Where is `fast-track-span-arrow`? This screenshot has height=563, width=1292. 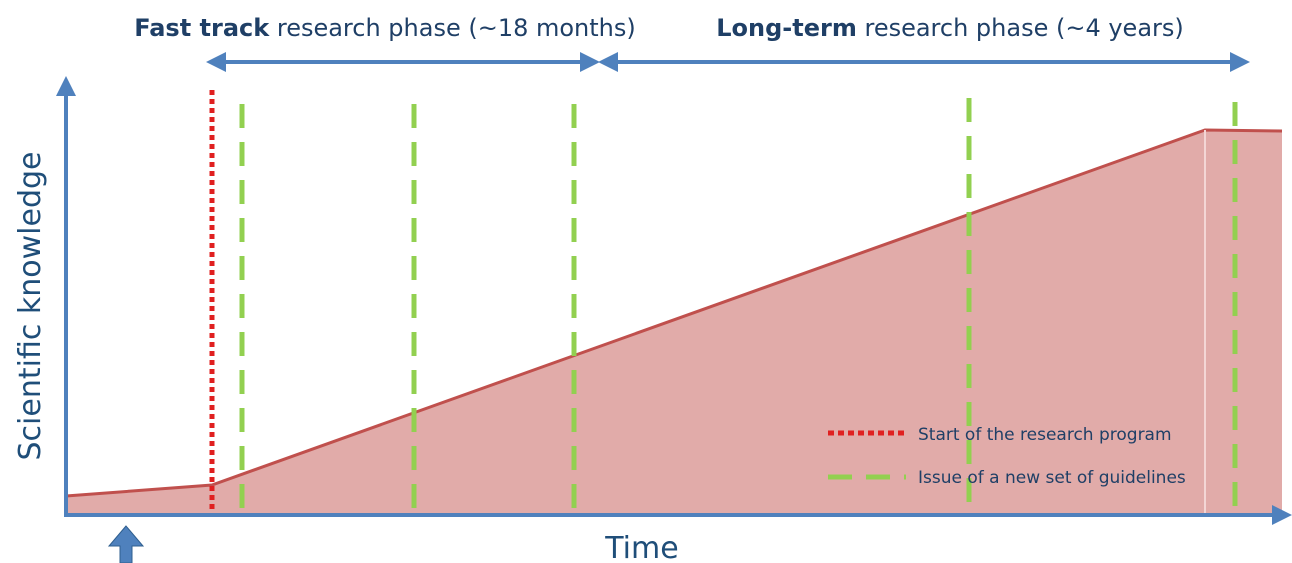 fast-track-span-arrow is located at coordinates (403, 62).